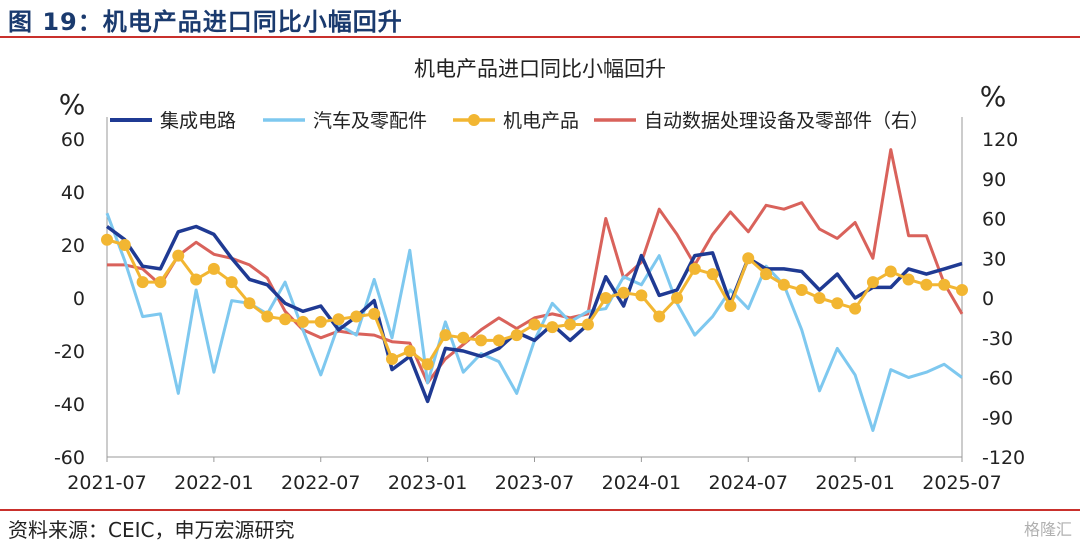 The width and height of the screenshot is (1080, 550). Describe the element at coordinates (994, 180) in the screenshot. I see `right-tick-label: 90` at that location.